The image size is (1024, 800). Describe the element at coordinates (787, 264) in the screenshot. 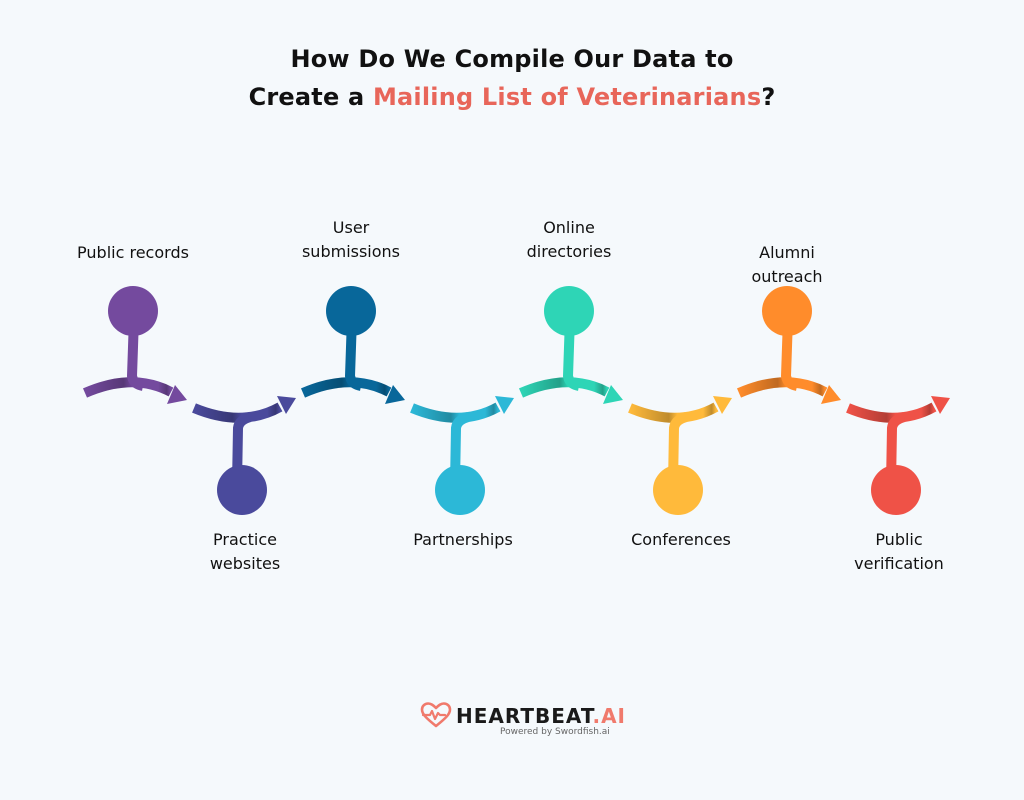

I see `step-label-7: Alumni outreach` at that location.